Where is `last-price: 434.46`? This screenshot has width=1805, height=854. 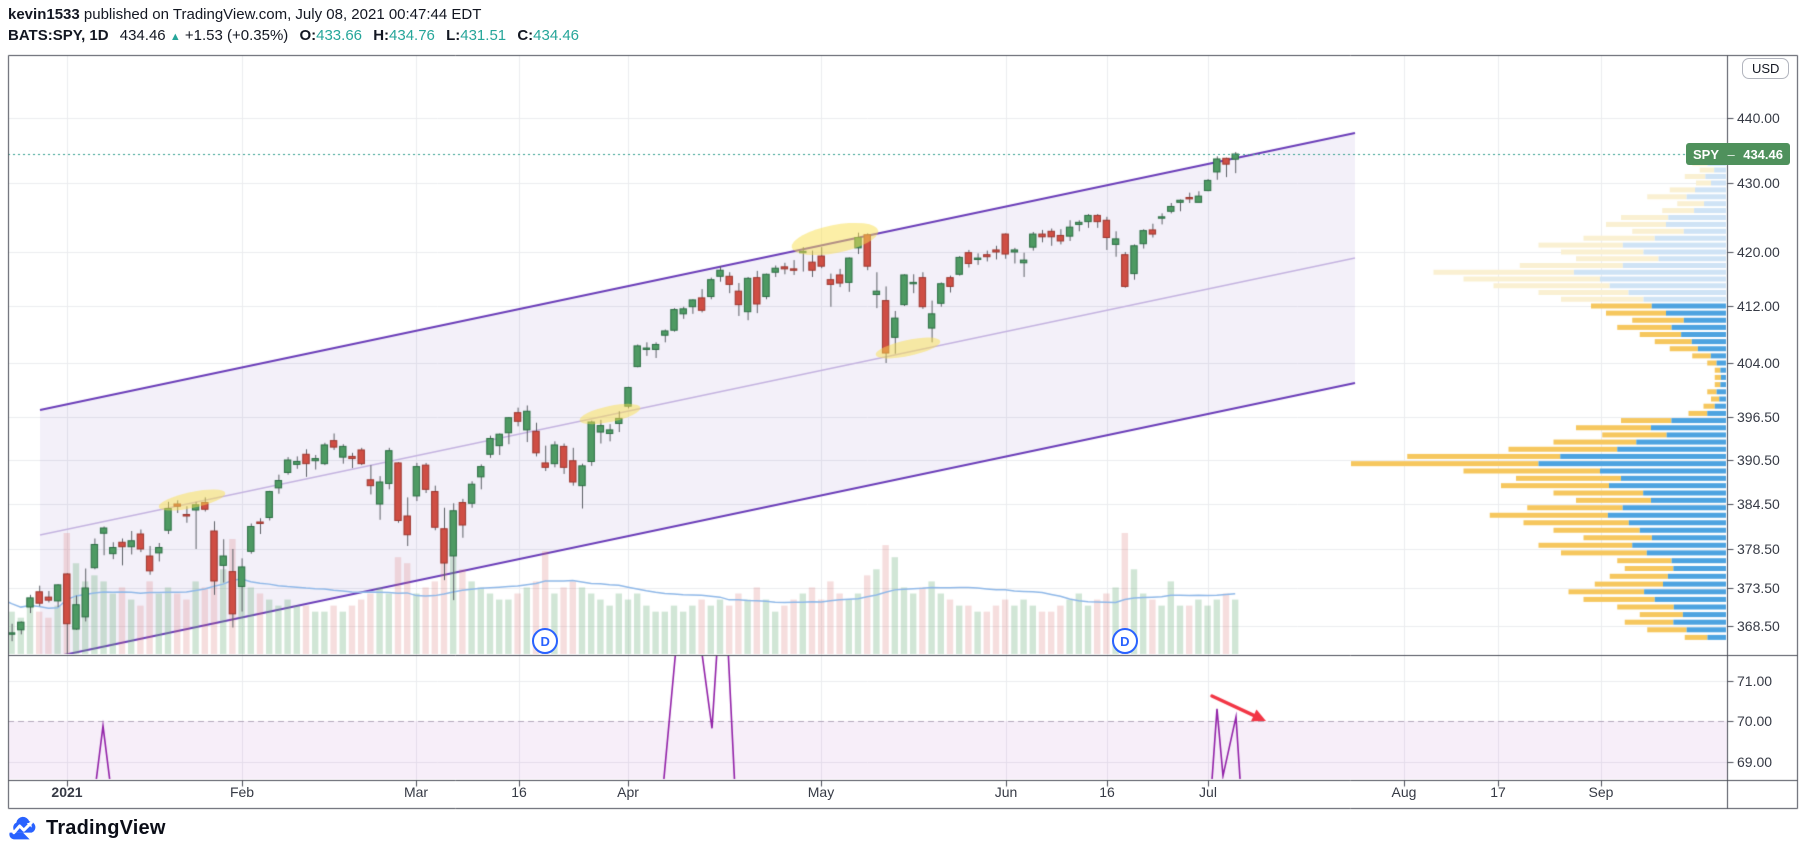
last-price: 434.46 is located at coordinates (142, 35).